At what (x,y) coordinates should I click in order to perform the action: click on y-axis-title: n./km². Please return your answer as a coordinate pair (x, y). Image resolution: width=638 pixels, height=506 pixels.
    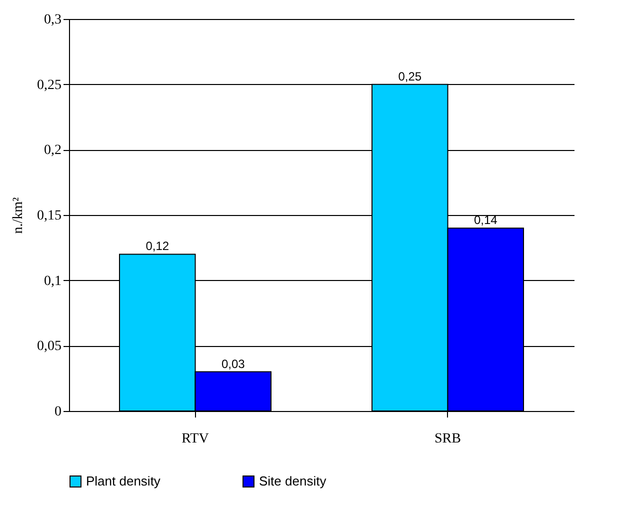
    Looking at the image, I should click on (18, 215).